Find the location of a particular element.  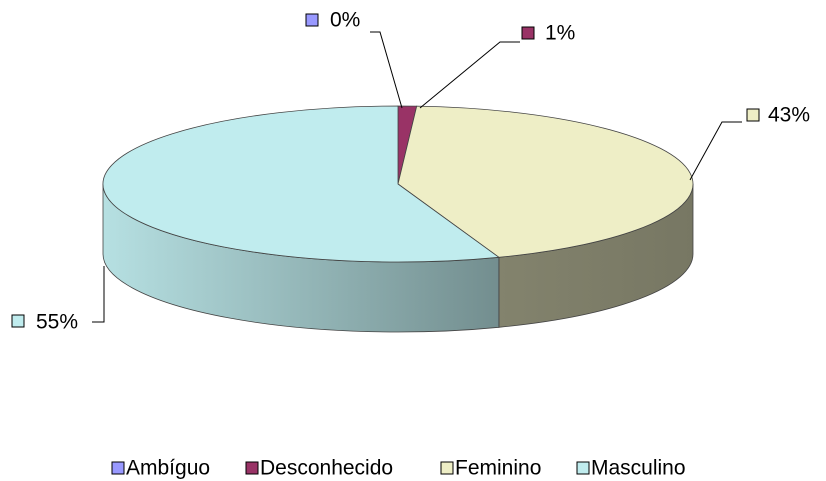

legend-label: Ambíguo is located at coordinates (168, 468).